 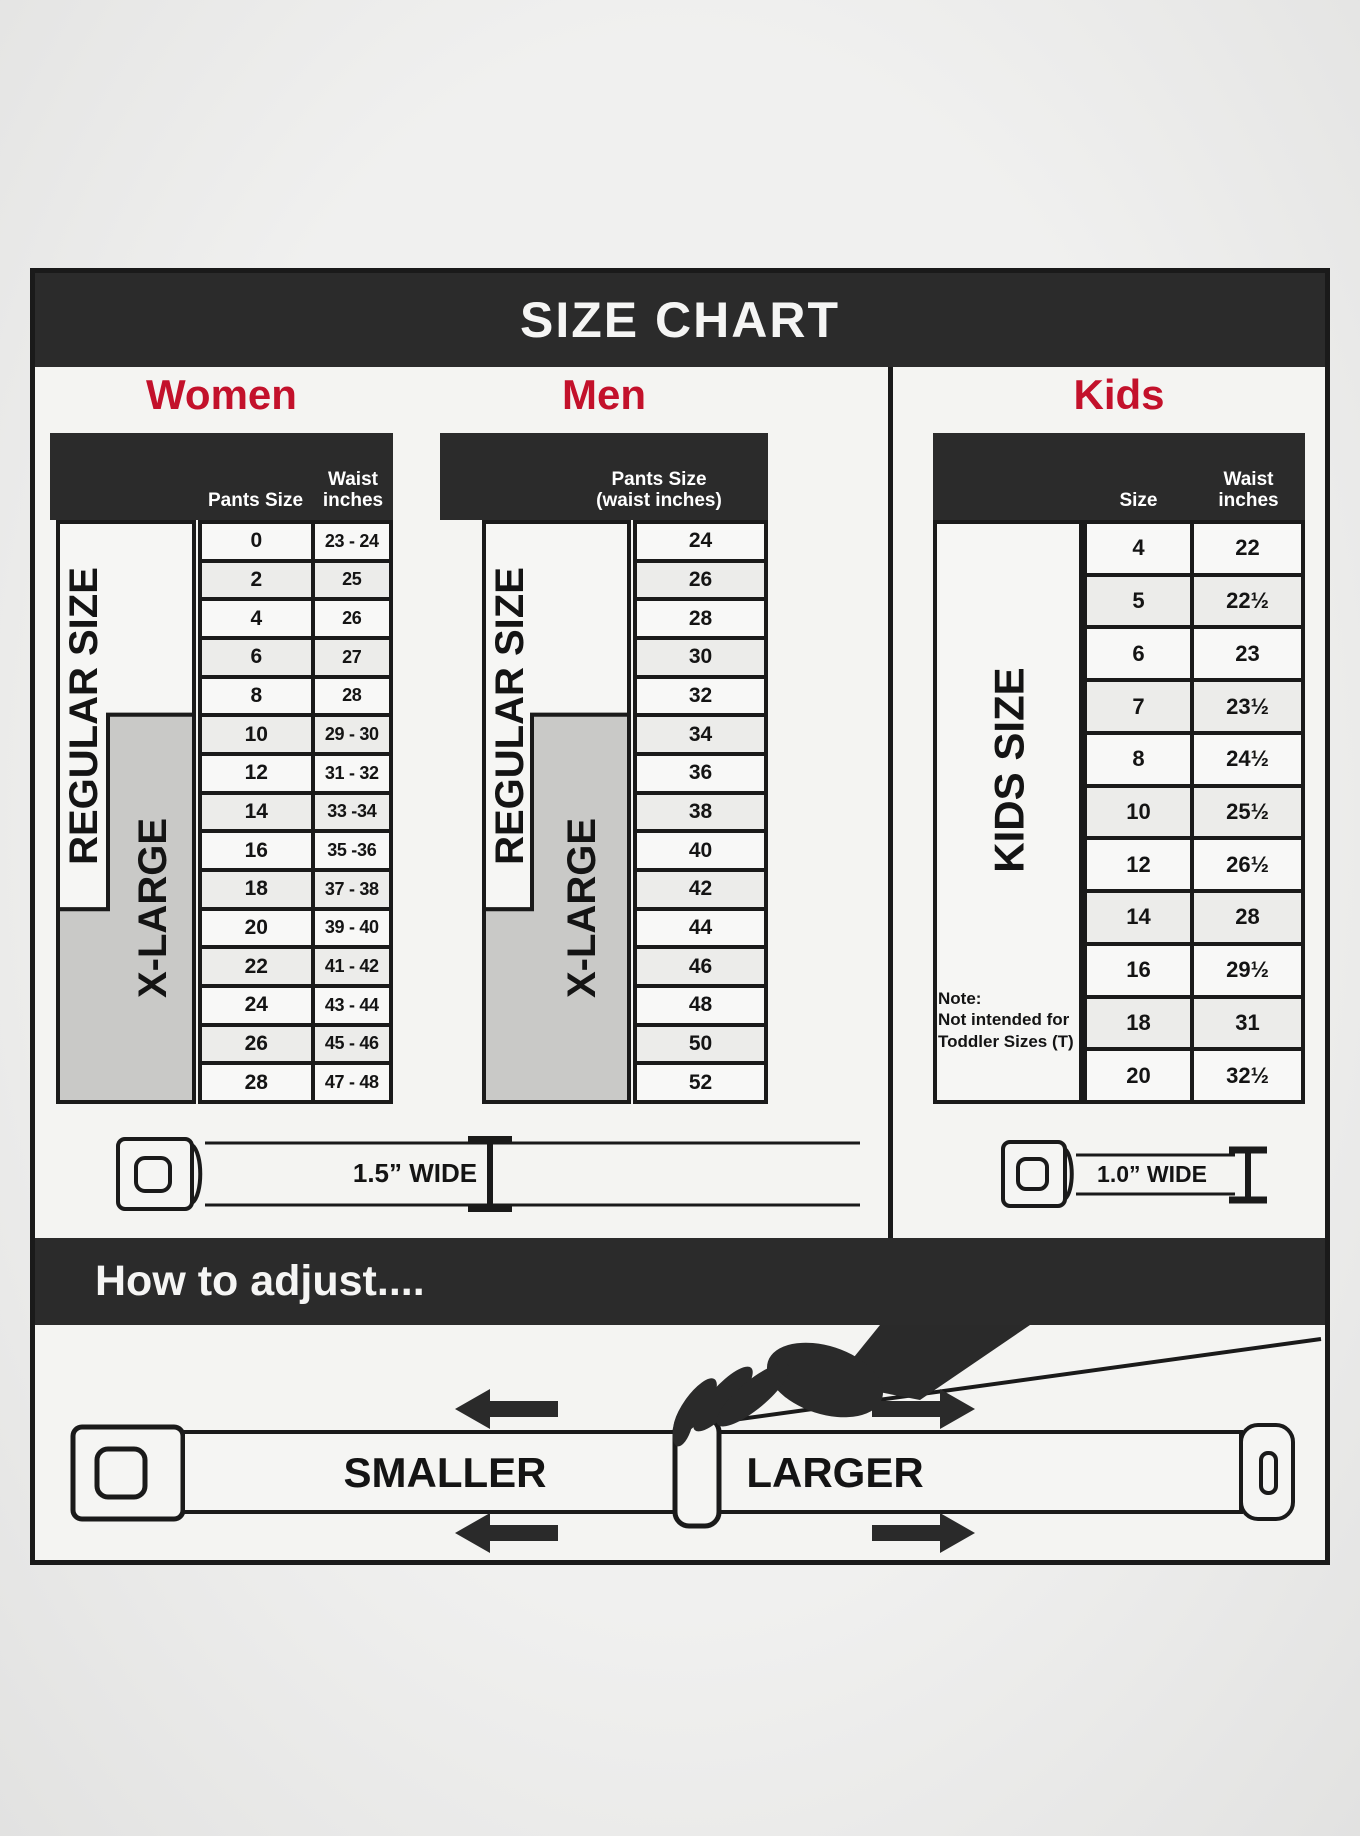 What do you see at coordinates (1247, 1075) in the screenshot?
I see `waist-inches-cell: 32½` at bounding box center [1247, 1075].